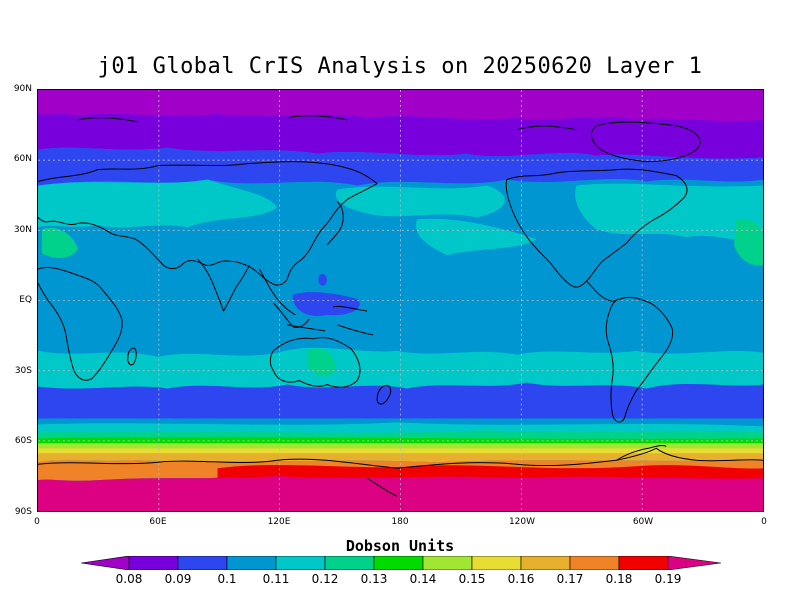 The width and height of the screenshot is (800, 600). What do you see at coordinates (400, 440) in the screenshot?
I see `band-0-14-south` at bounding box center [400, 440].